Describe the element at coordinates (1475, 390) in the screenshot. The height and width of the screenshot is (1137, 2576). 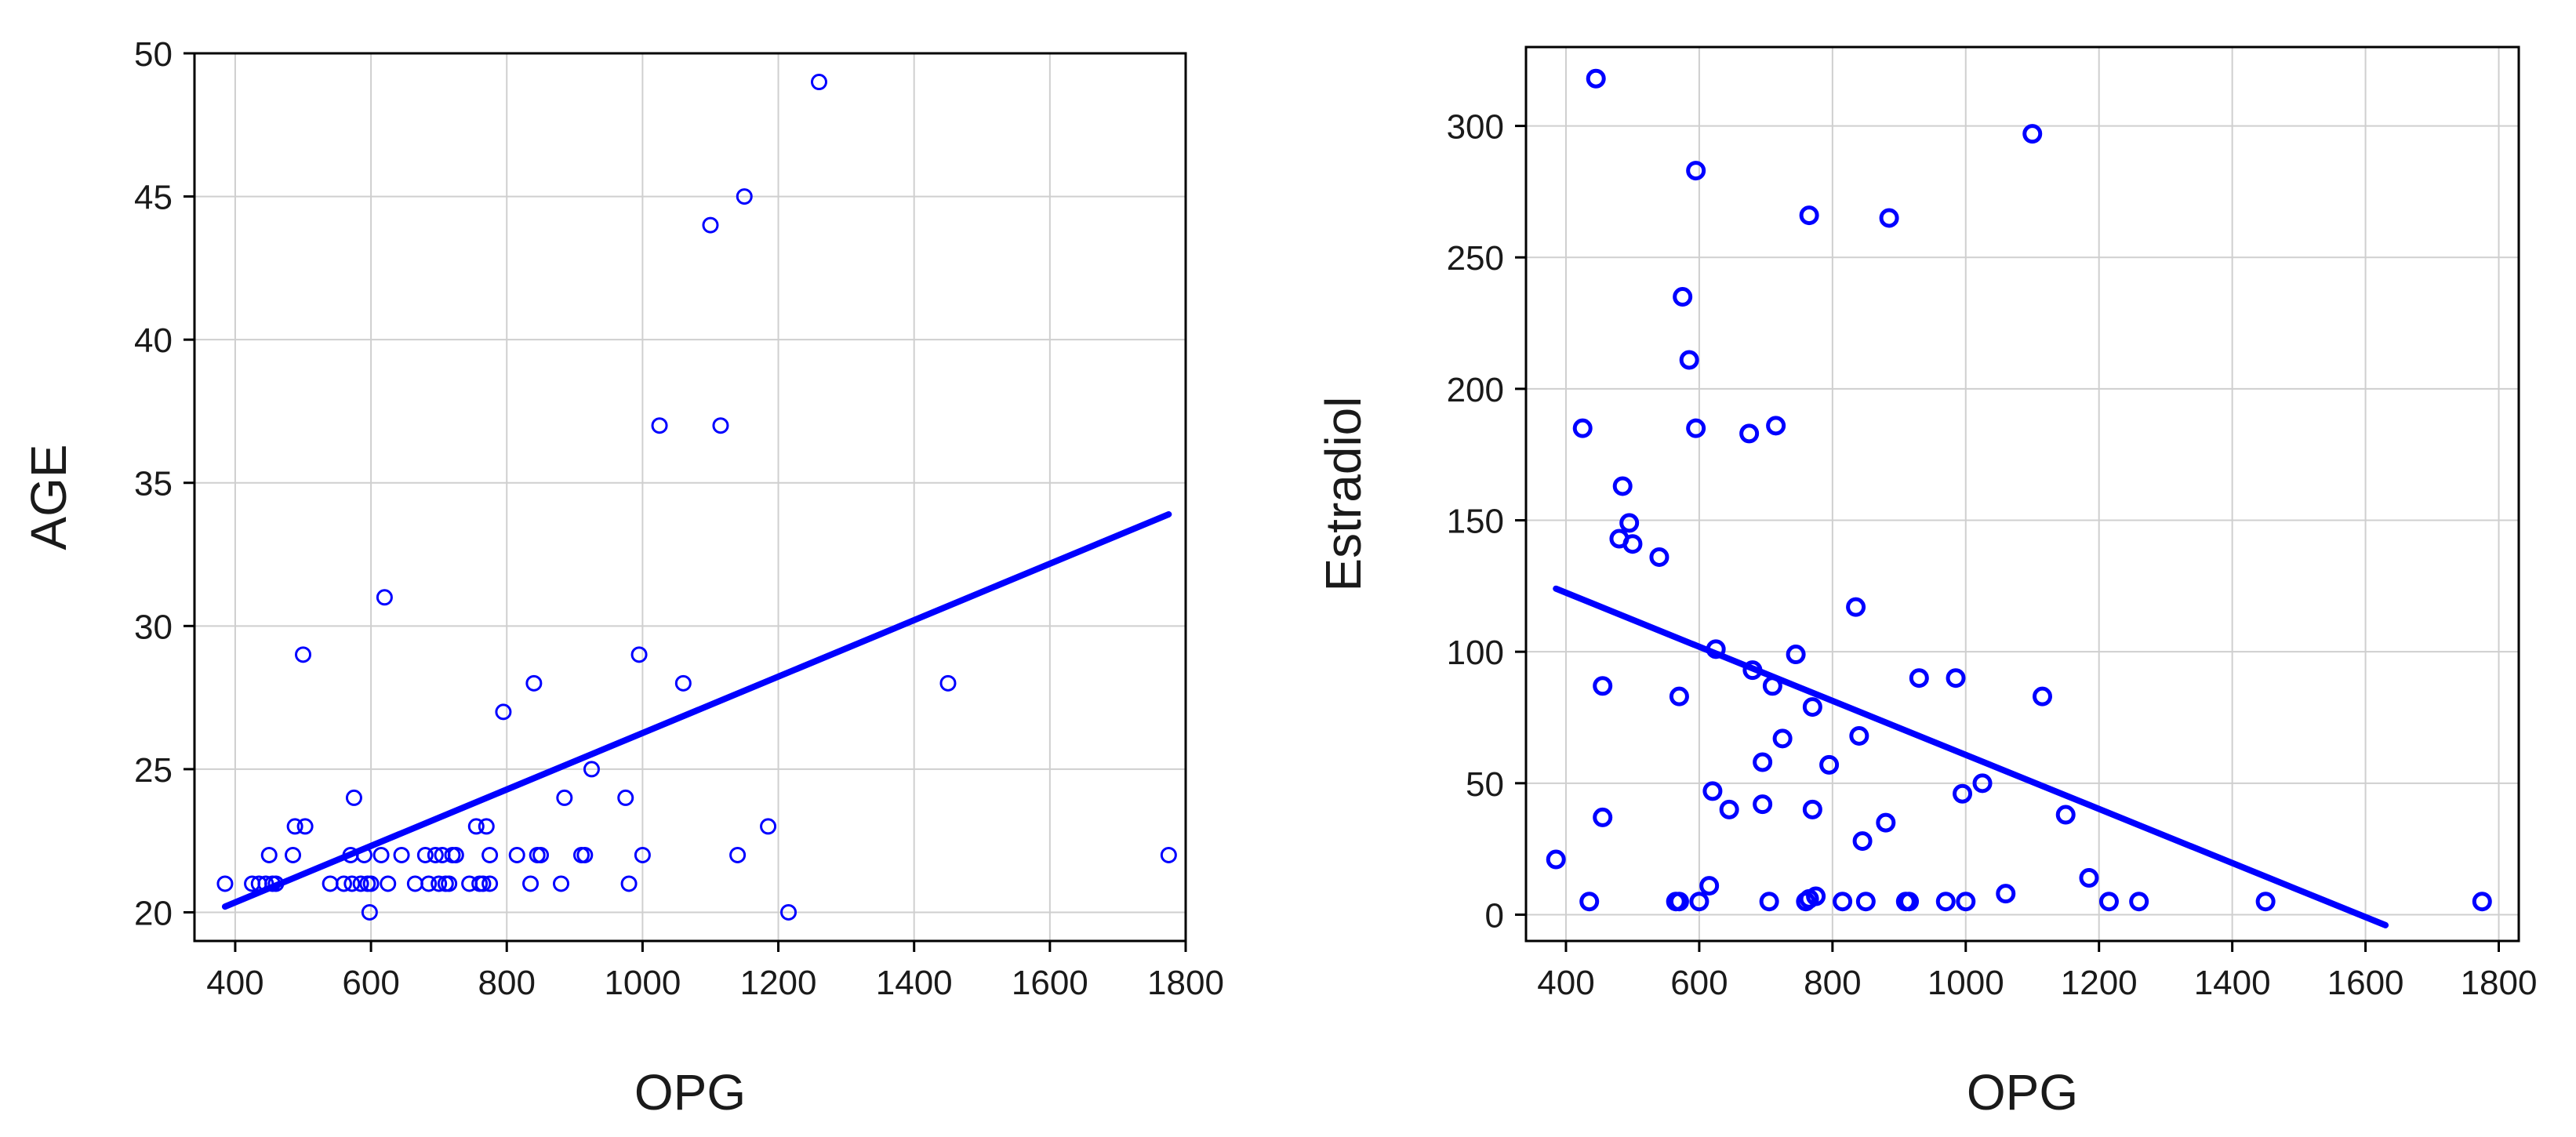
I see `y-tick-label: 200` at that location.